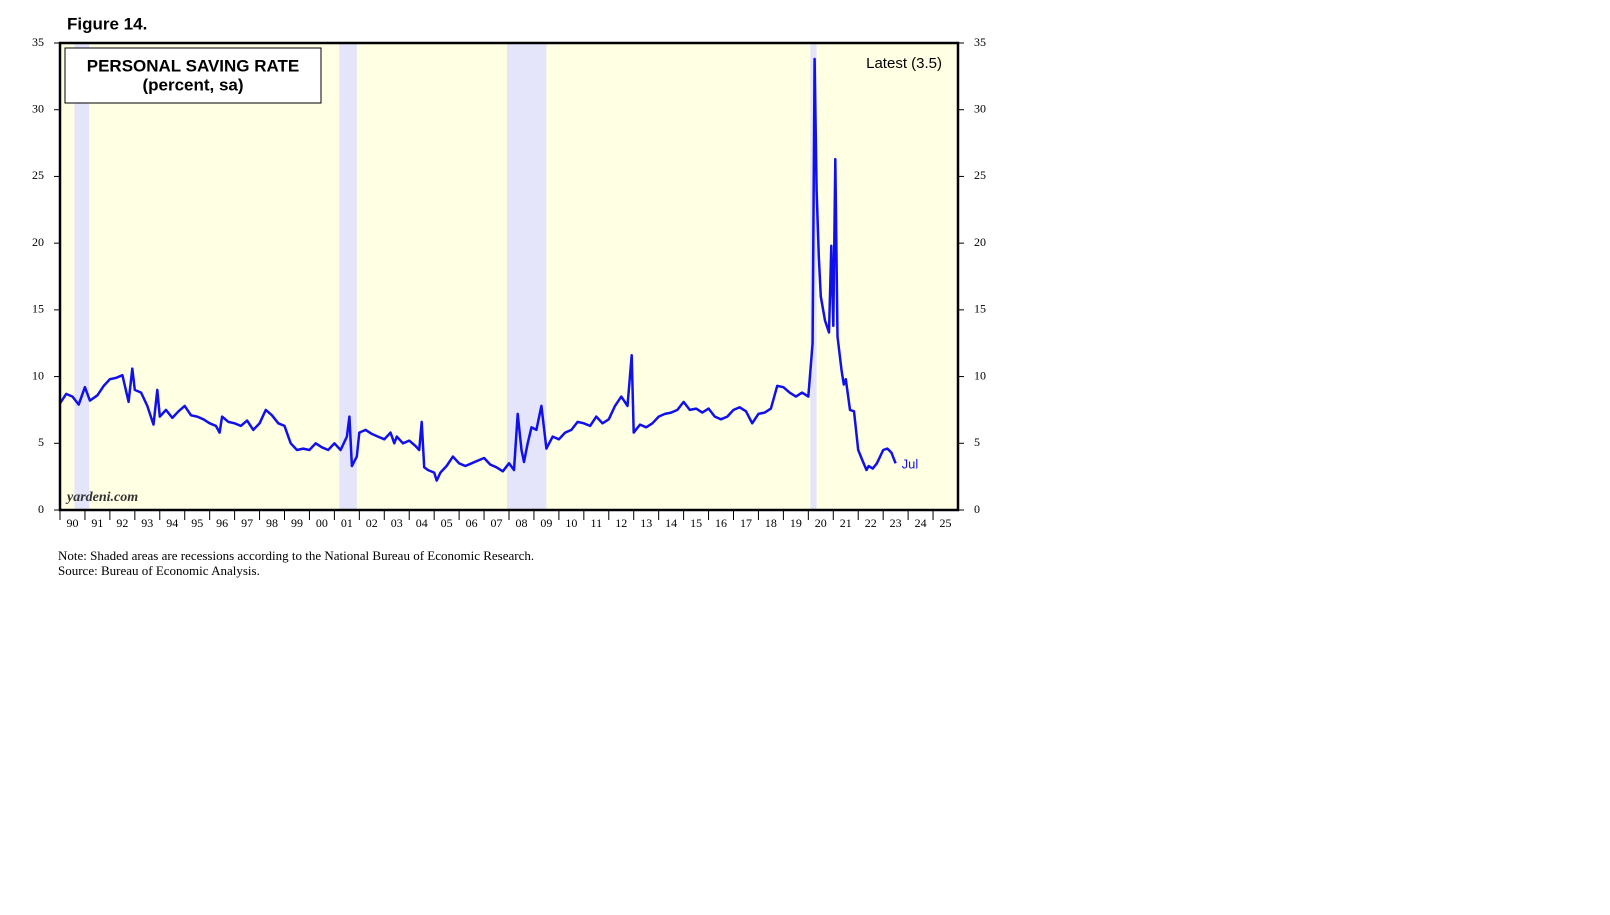 This screenshot has height=915, width=1610. What do you see at coordinates (721, 523) in the screenshot?
I see `x-tick-label: 16` at bounding box center [721, 523].